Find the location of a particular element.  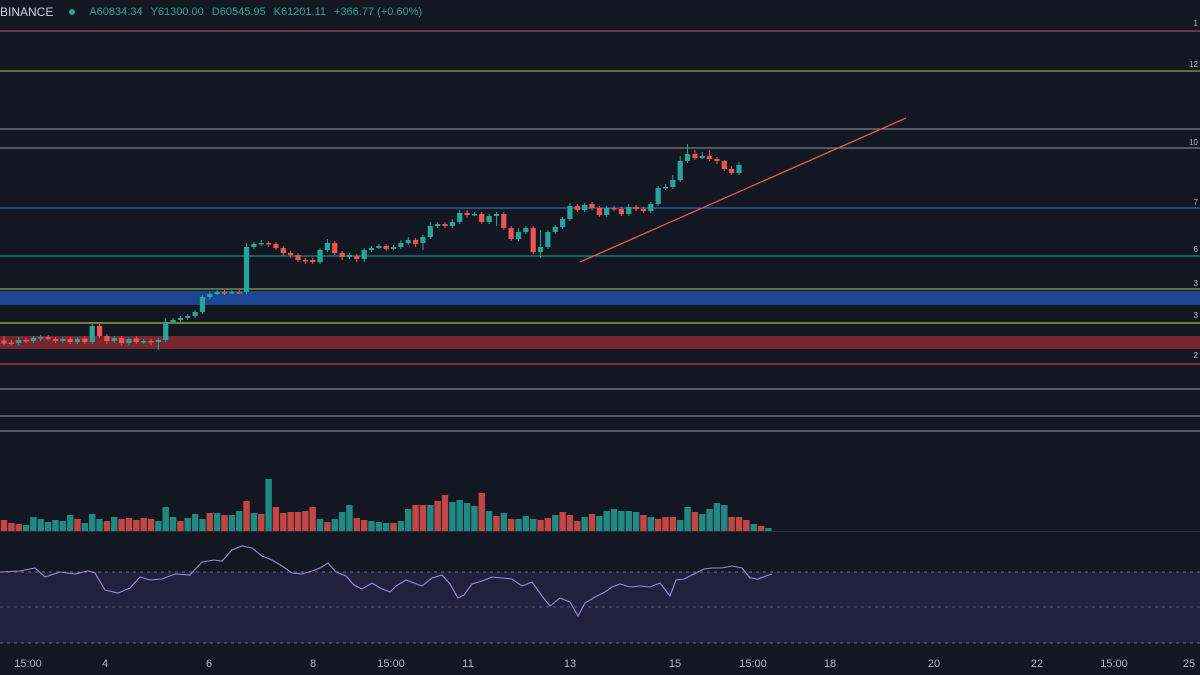

rsi-band is located at coordinates (600, 607).